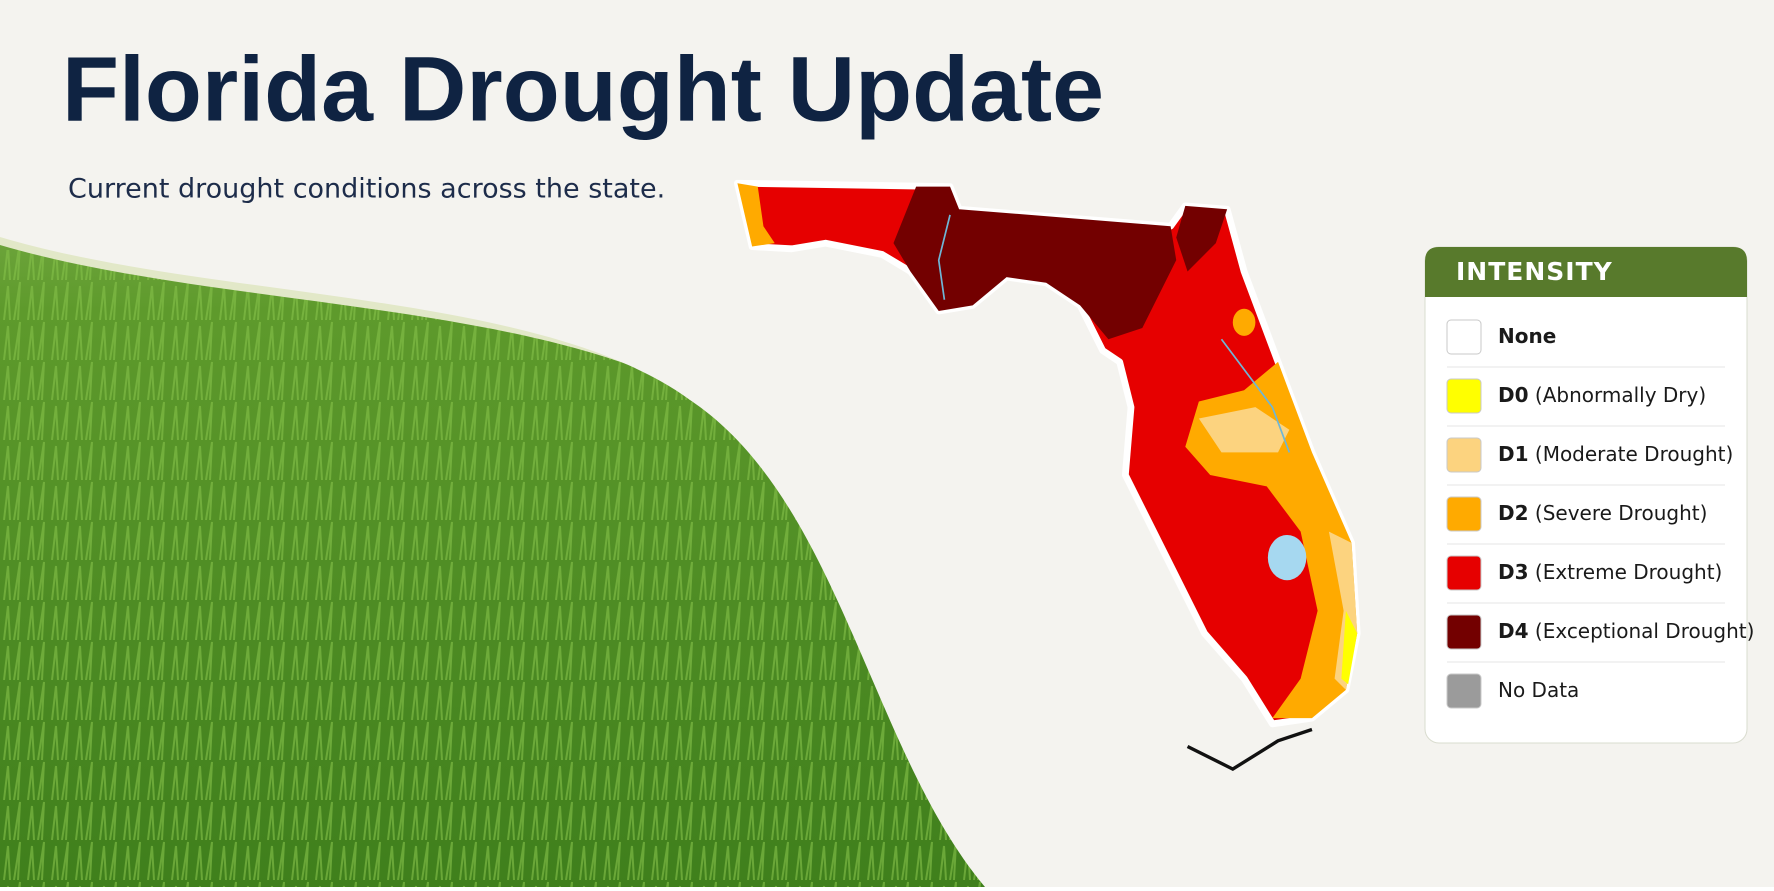  I want to click on legend-code: D2, so click(1513, 513).